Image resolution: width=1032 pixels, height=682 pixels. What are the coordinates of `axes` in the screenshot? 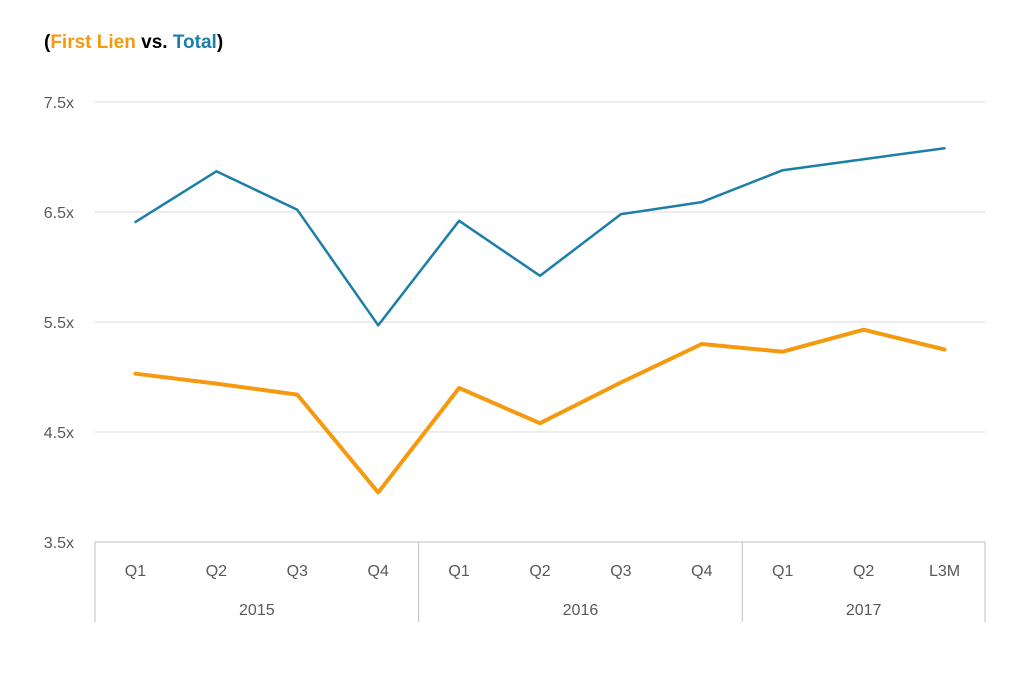 It's located at (540, 581).